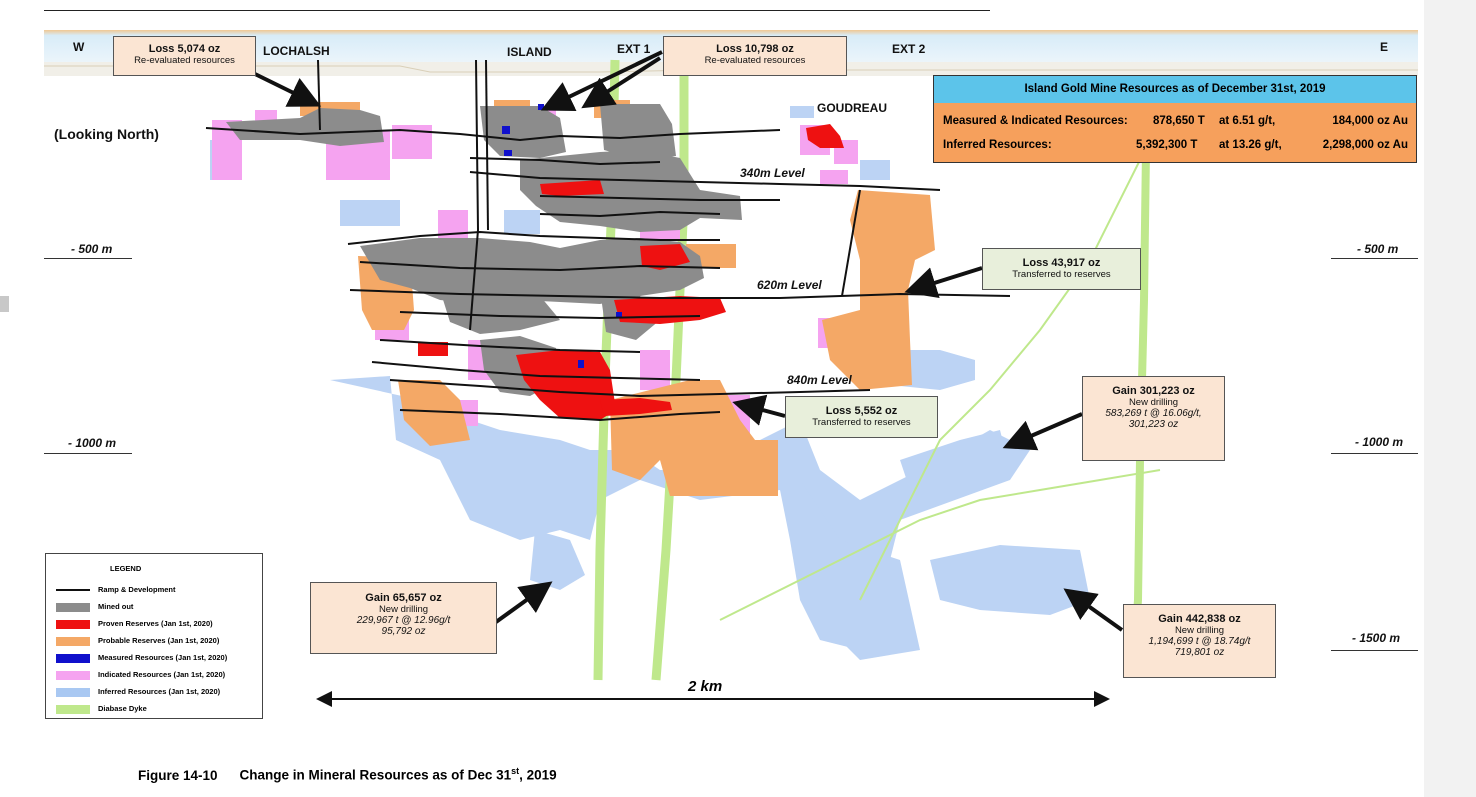  I want to click on summary-row-label: Inferred Resources:, so click(997, 145).